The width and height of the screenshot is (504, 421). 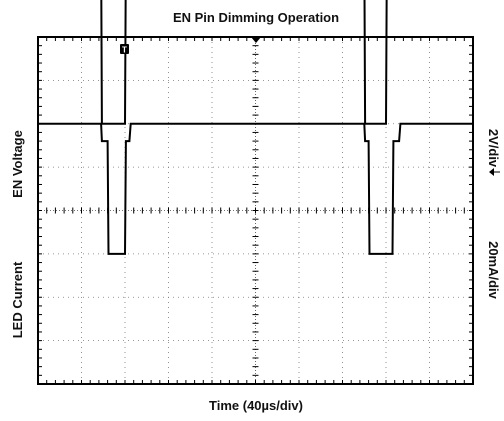 What do you see at coordinates (17, 164) in the screenshot?
I see `en-voltage-label: EN Voltage` at bounding box center [17, 164].